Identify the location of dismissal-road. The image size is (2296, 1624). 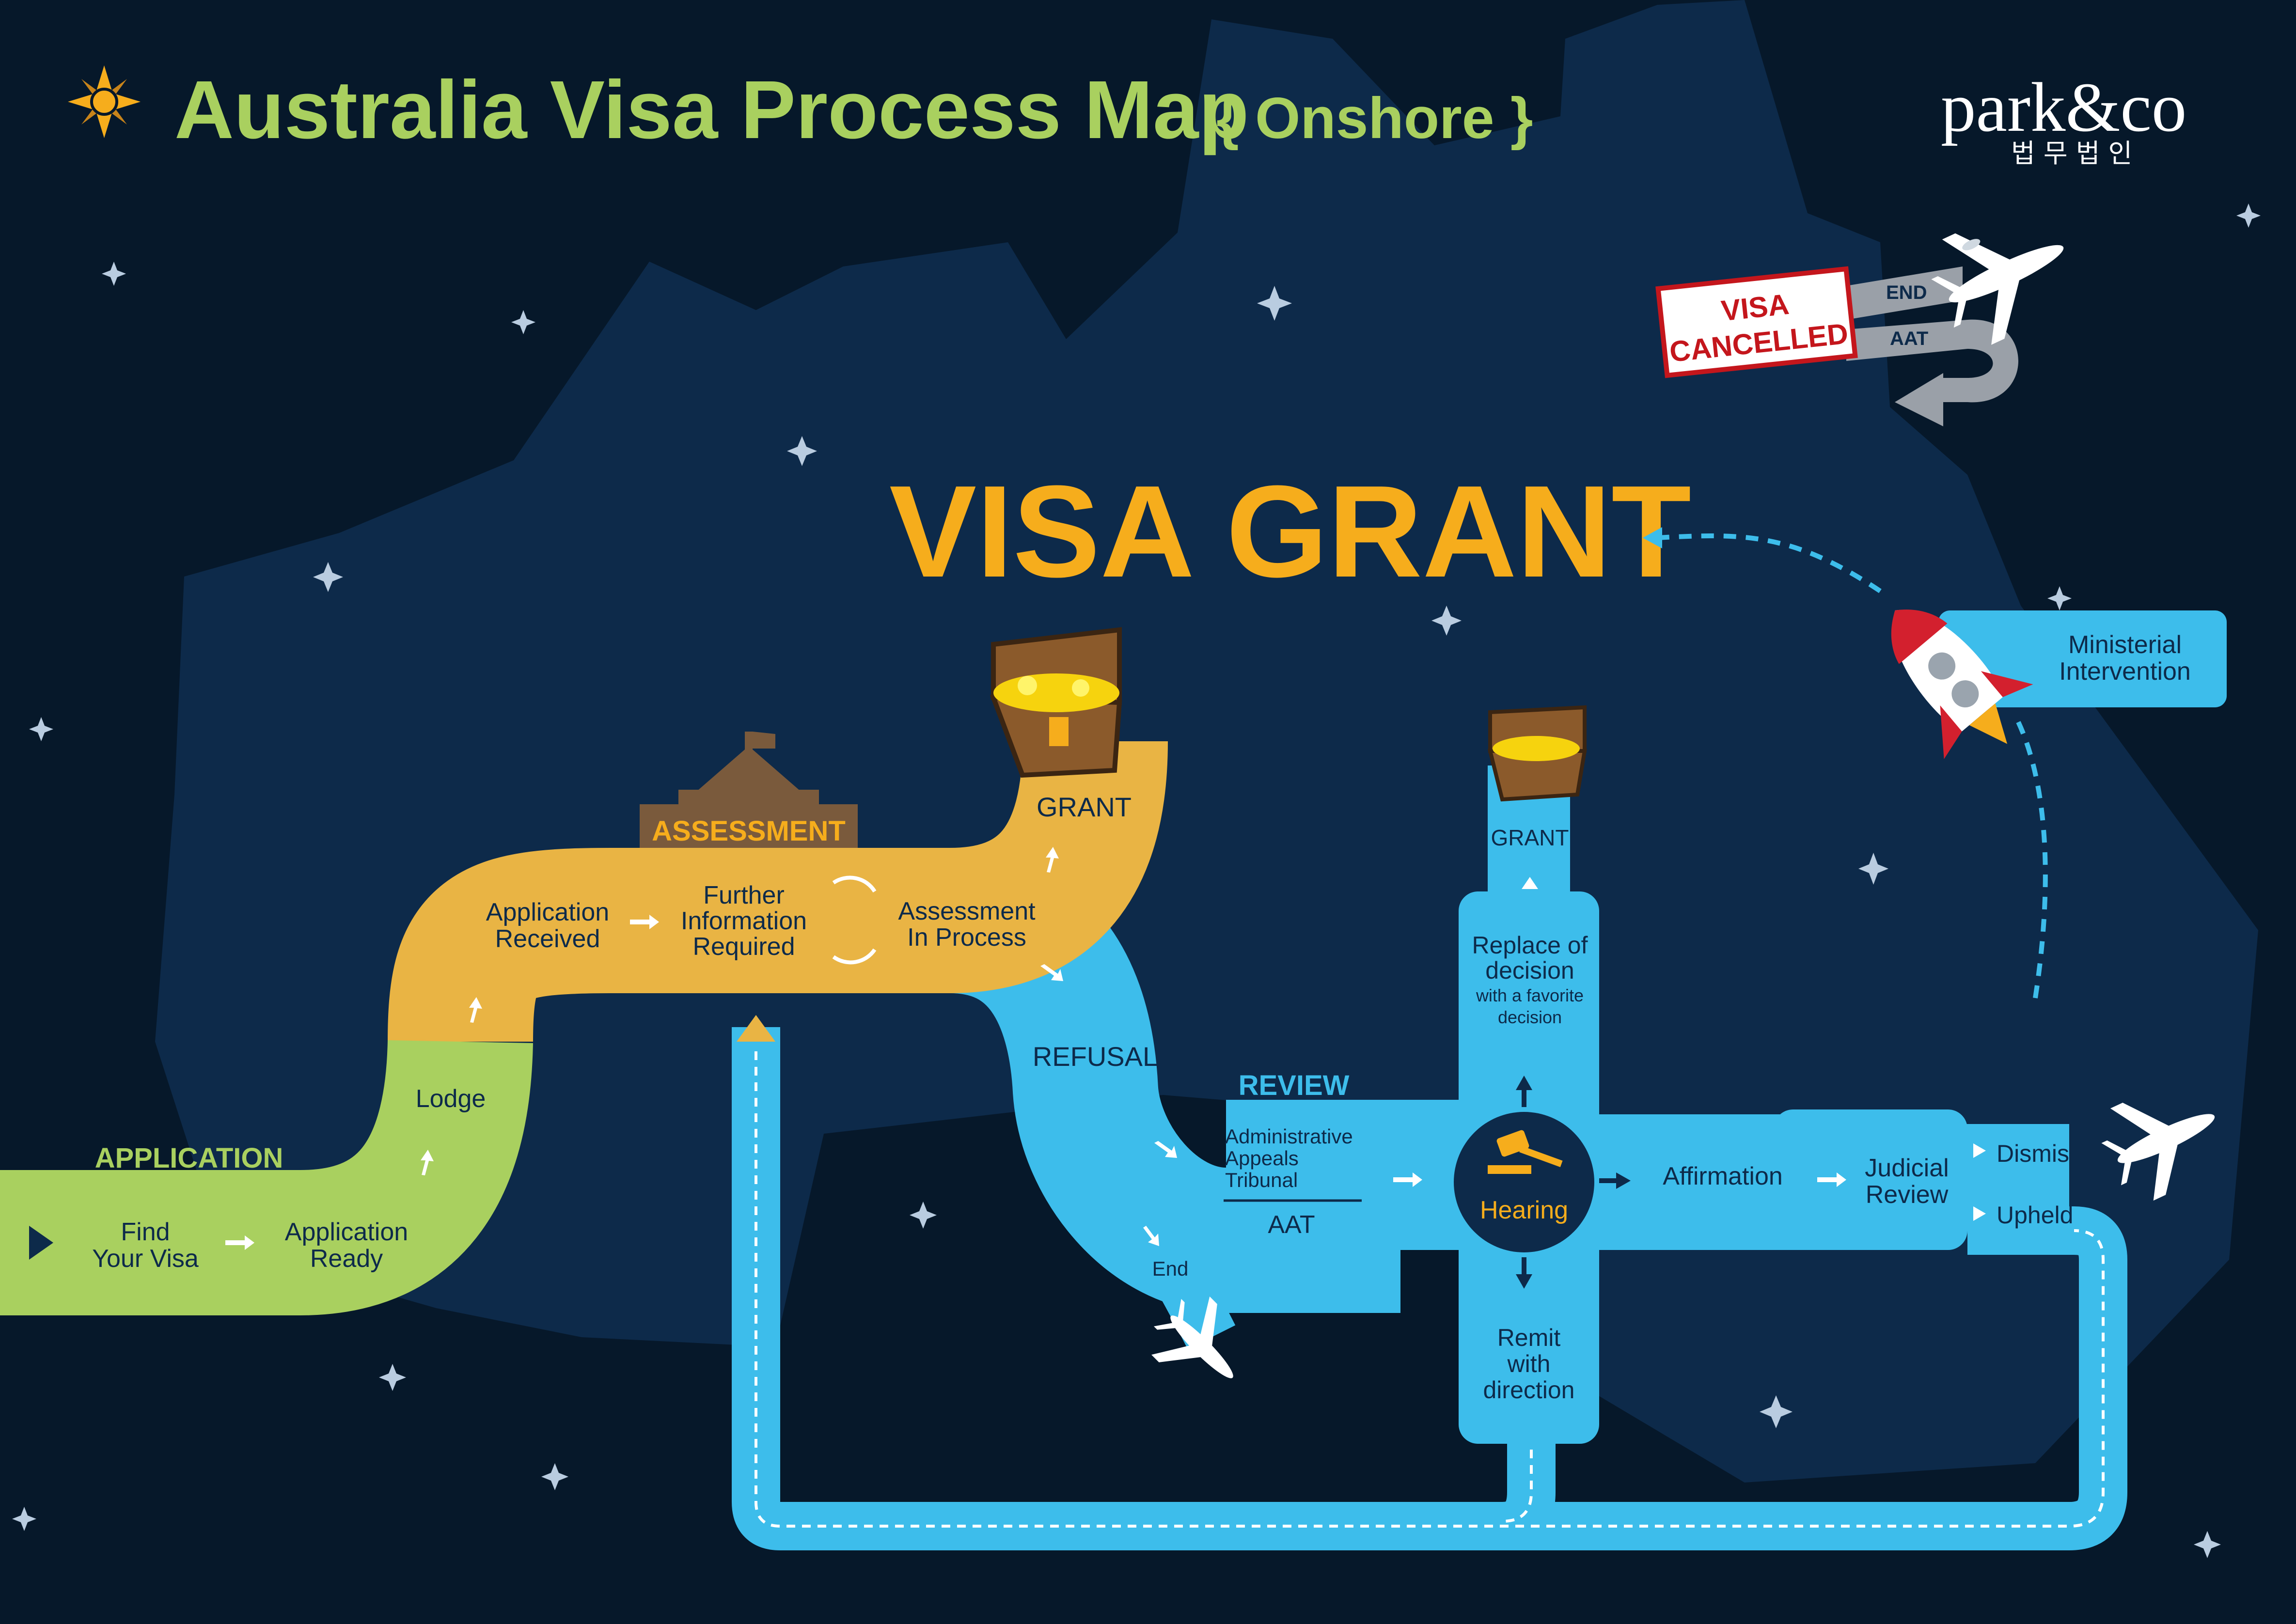
(2014, 1168).